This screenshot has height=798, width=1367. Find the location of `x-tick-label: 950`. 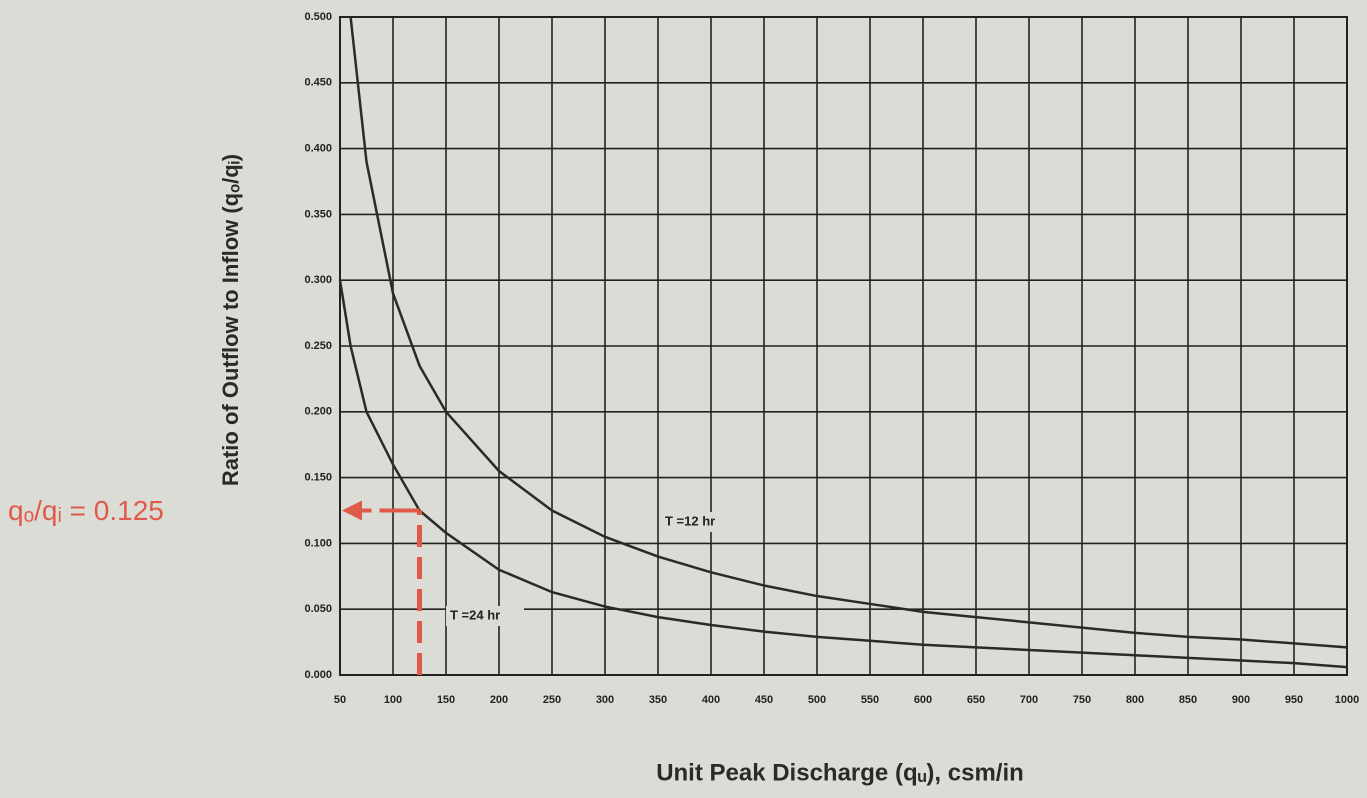

x-tick-label: 950 is located at coordinates (1294, 700).